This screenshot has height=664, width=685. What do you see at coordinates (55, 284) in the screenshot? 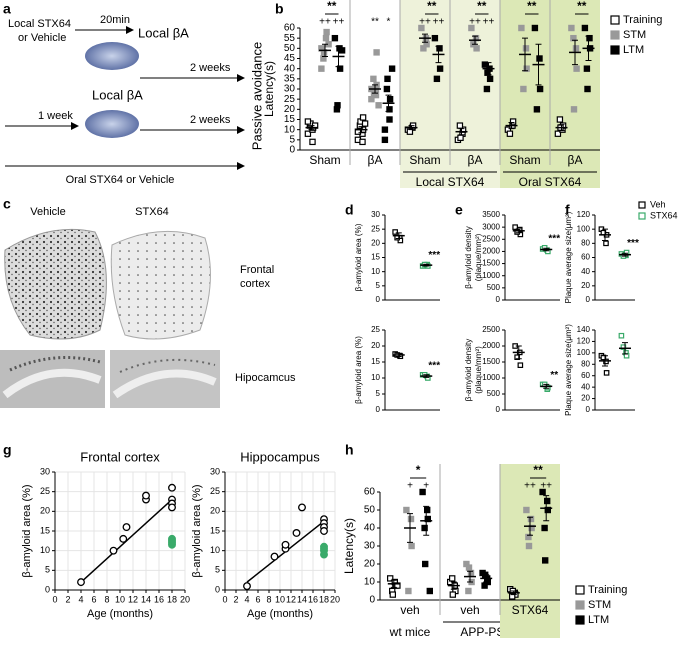
I see `micrograph` at bounding box center [55, 284].